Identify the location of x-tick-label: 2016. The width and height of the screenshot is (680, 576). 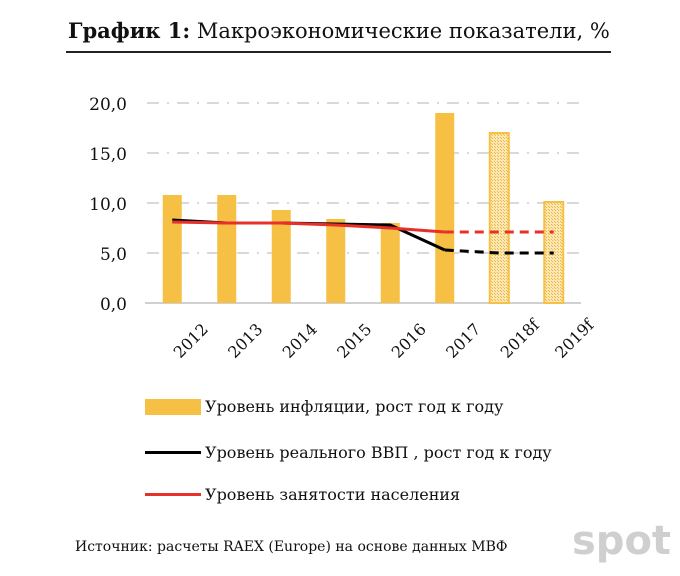
(409, 341).